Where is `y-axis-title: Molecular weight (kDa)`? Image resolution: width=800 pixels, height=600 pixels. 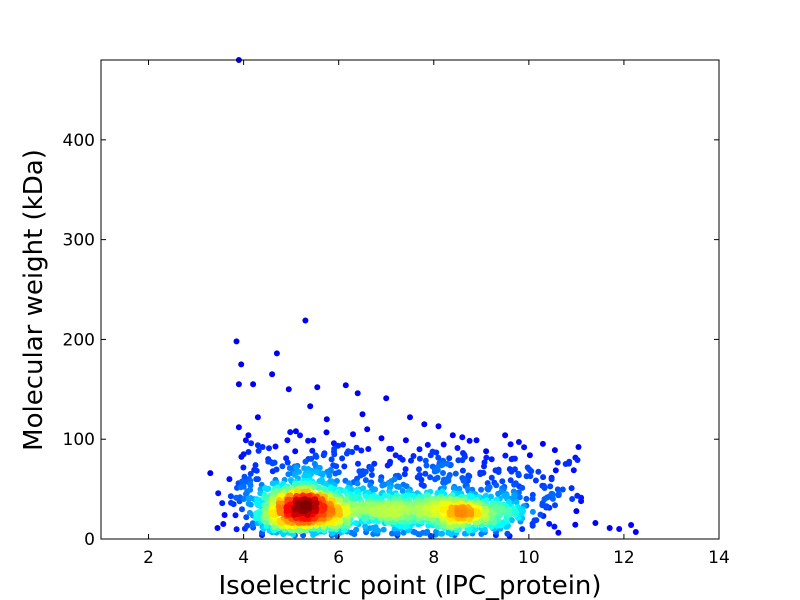 y-axis-title: Molecular weight (kDa) is located at coordinates (34, 300).